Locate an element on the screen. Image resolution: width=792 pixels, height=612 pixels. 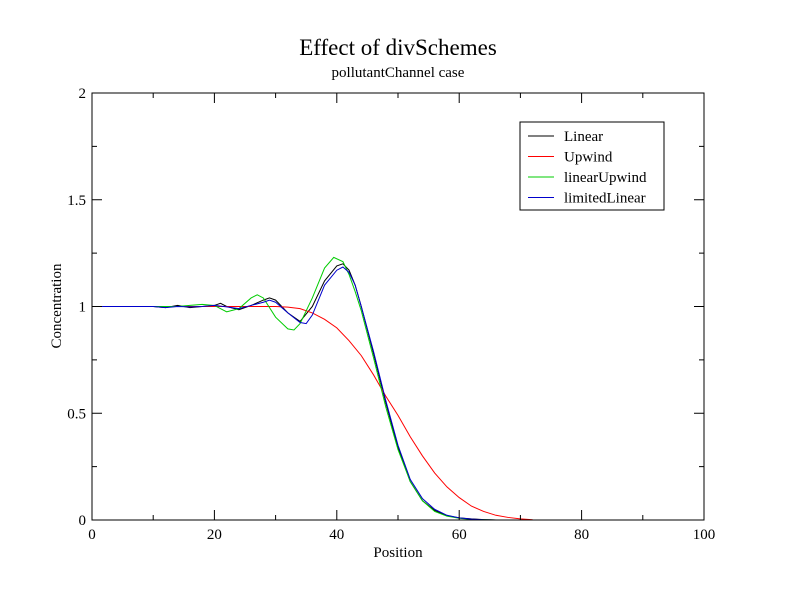
legend-box is located at coordinates (592, 166).